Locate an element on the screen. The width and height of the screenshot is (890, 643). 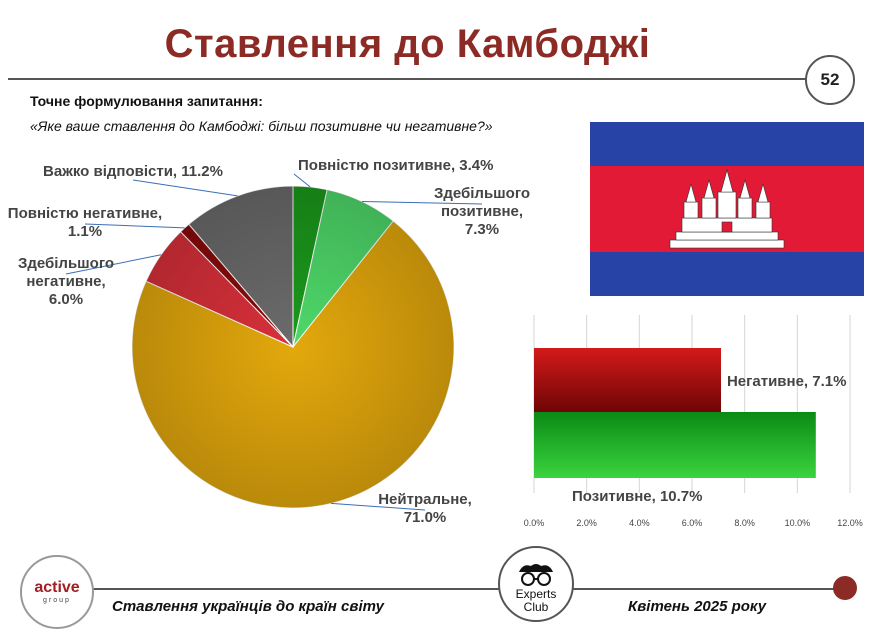
bar-tick-label: 2.0% is located at coordinates (586, 523).